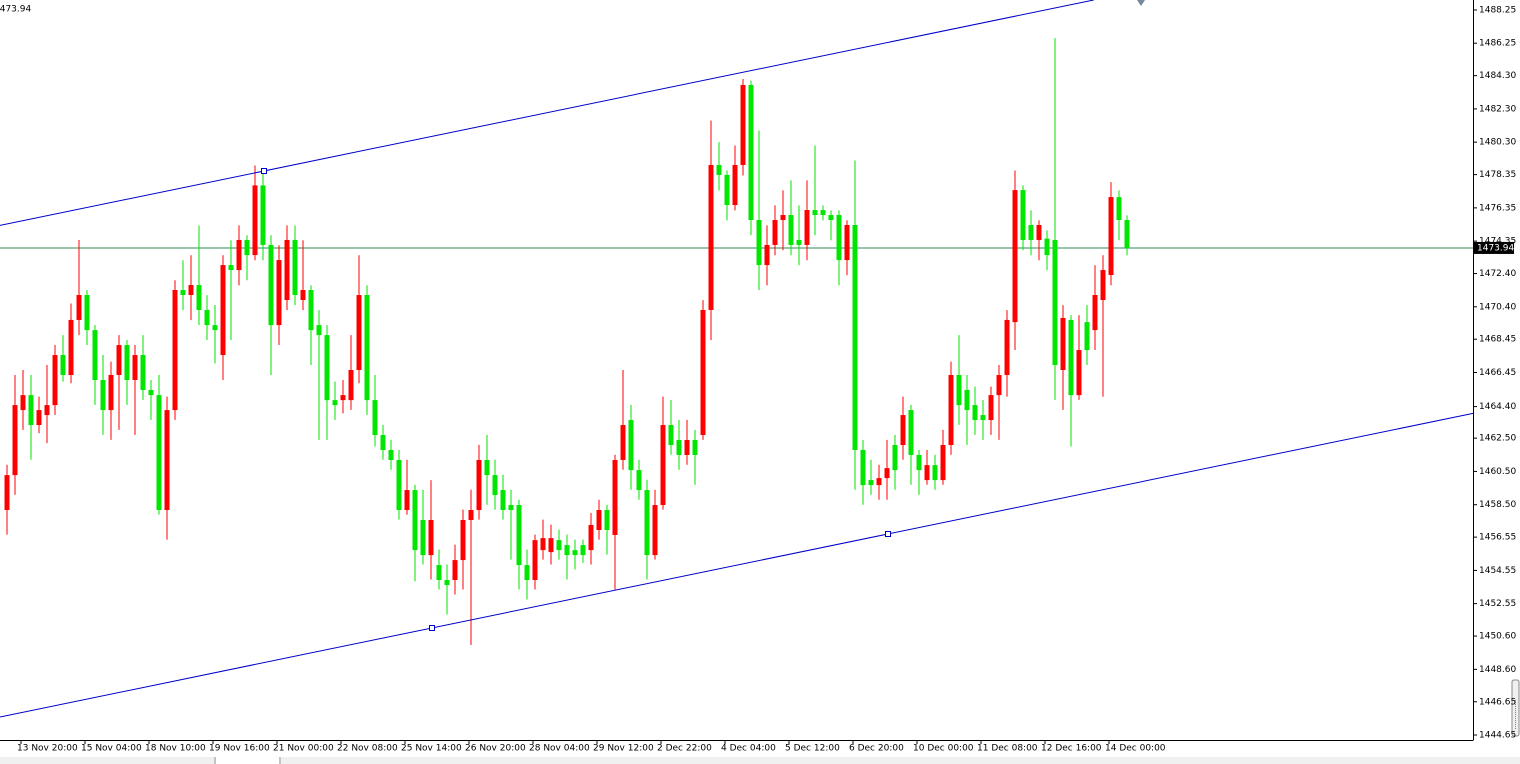 Image resolution: width=1520 pixels, height=764 pixels. I want to click on y-tick-label: 1464.40, so click(1497, 407).